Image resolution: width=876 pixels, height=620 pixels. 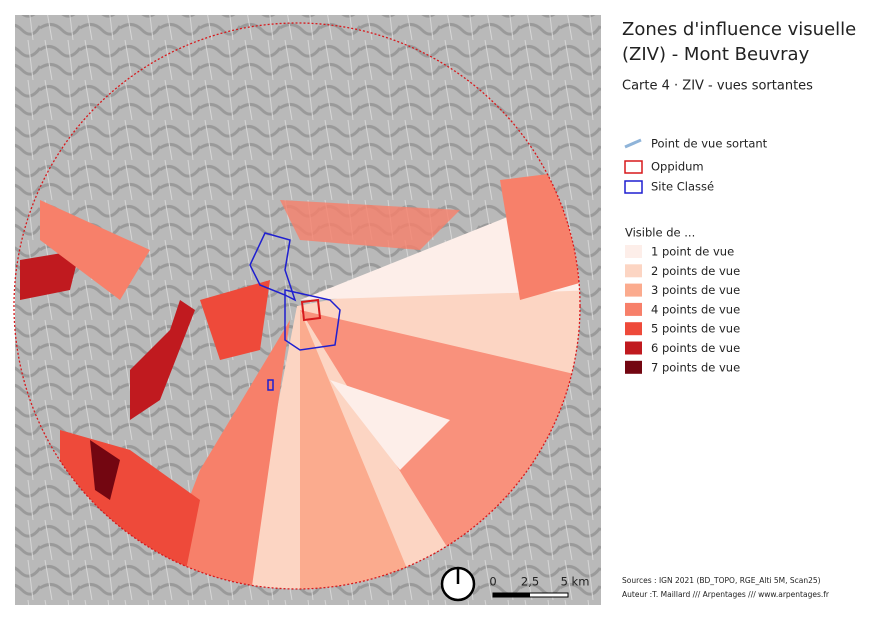 What do you see at coordinates (677, 167) in the screenshot?
I see `legend-label: Oppidum` at bounding box center [677, 167].